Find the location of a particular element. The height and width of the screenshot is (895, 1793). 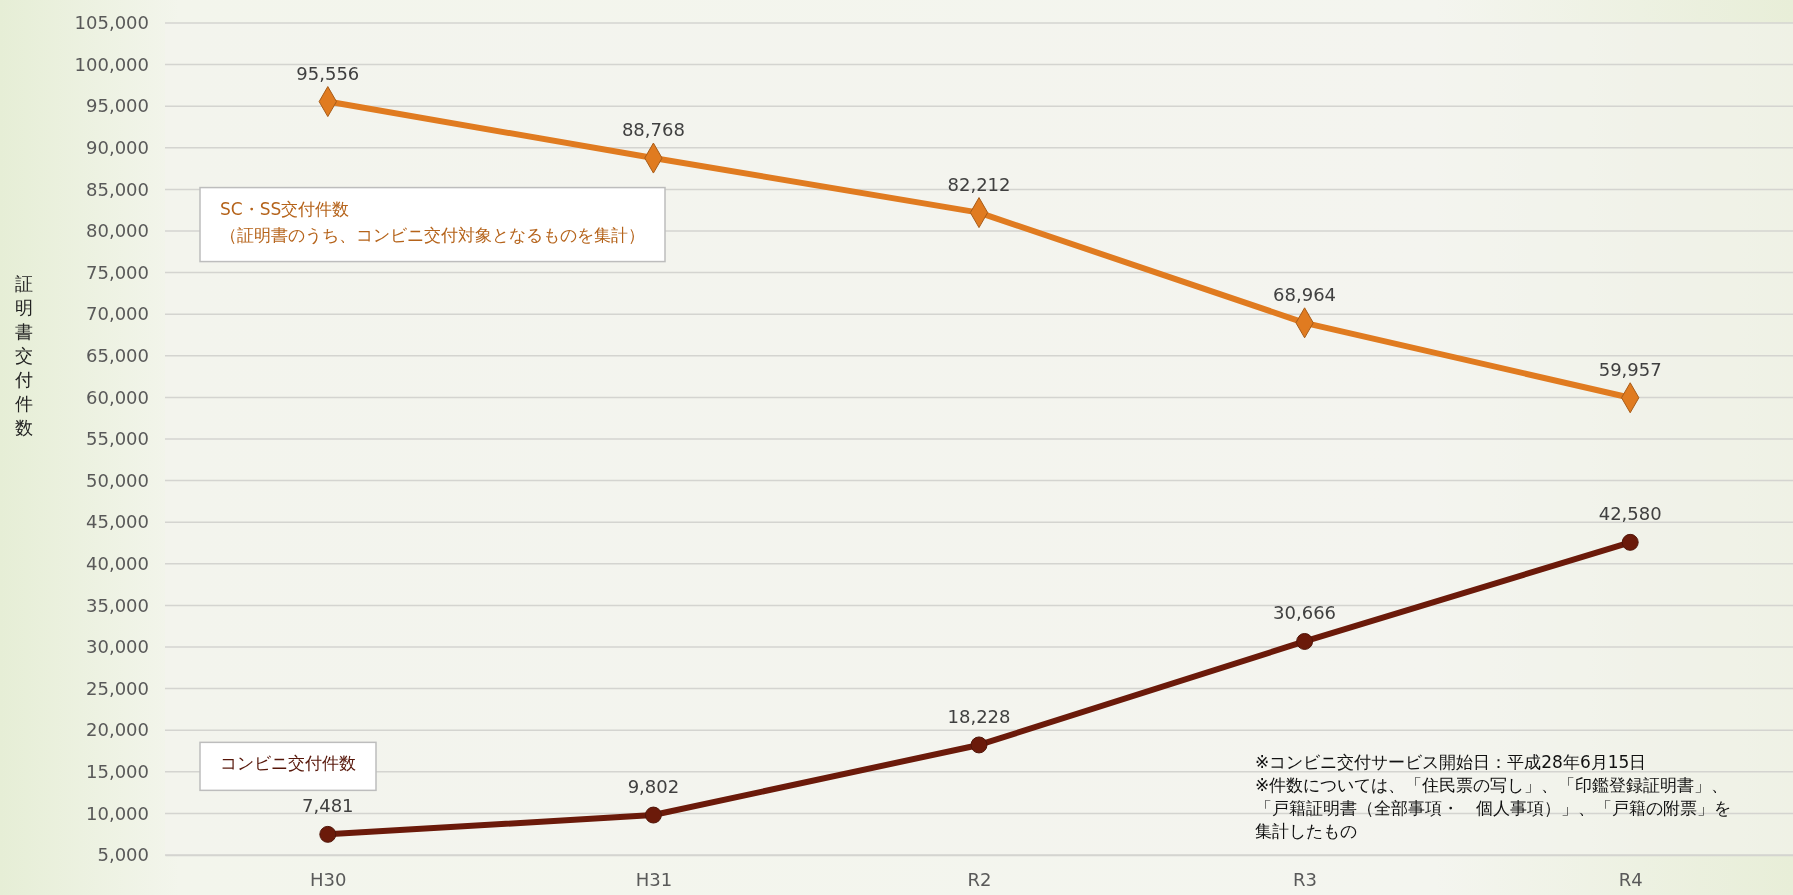

x-tick-label: R4 is located at coordinates (1630, 879).